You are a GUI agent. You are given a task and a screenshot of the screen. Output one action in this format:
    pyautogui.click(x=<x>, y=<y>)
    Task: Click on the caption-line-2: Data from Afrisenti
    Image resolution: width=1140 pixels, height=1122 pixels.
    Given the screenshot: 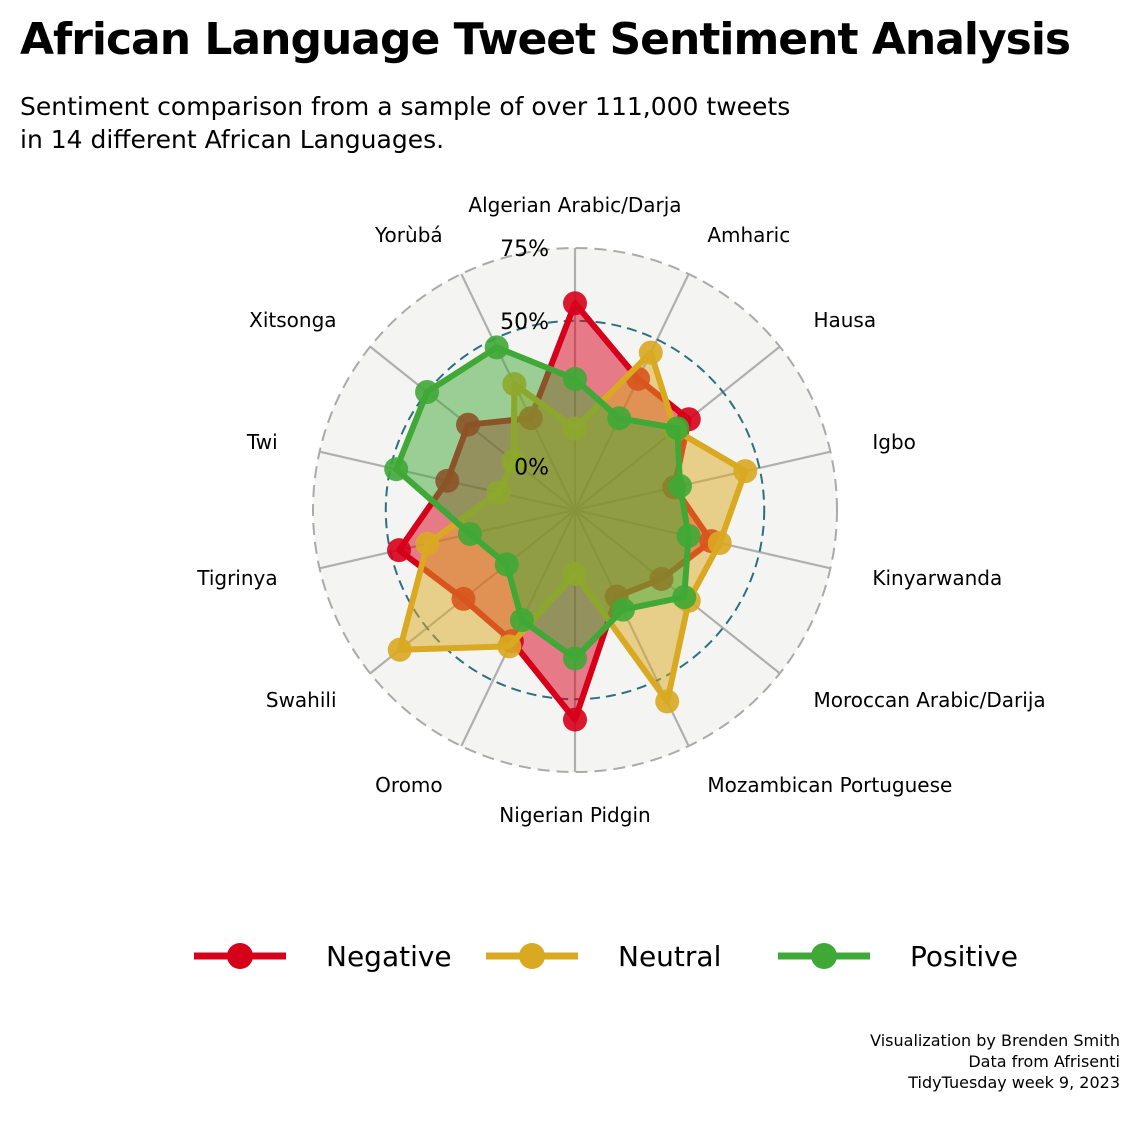 What is the action you would take?
    pyautogui.click(x=1044, y=1061)
    